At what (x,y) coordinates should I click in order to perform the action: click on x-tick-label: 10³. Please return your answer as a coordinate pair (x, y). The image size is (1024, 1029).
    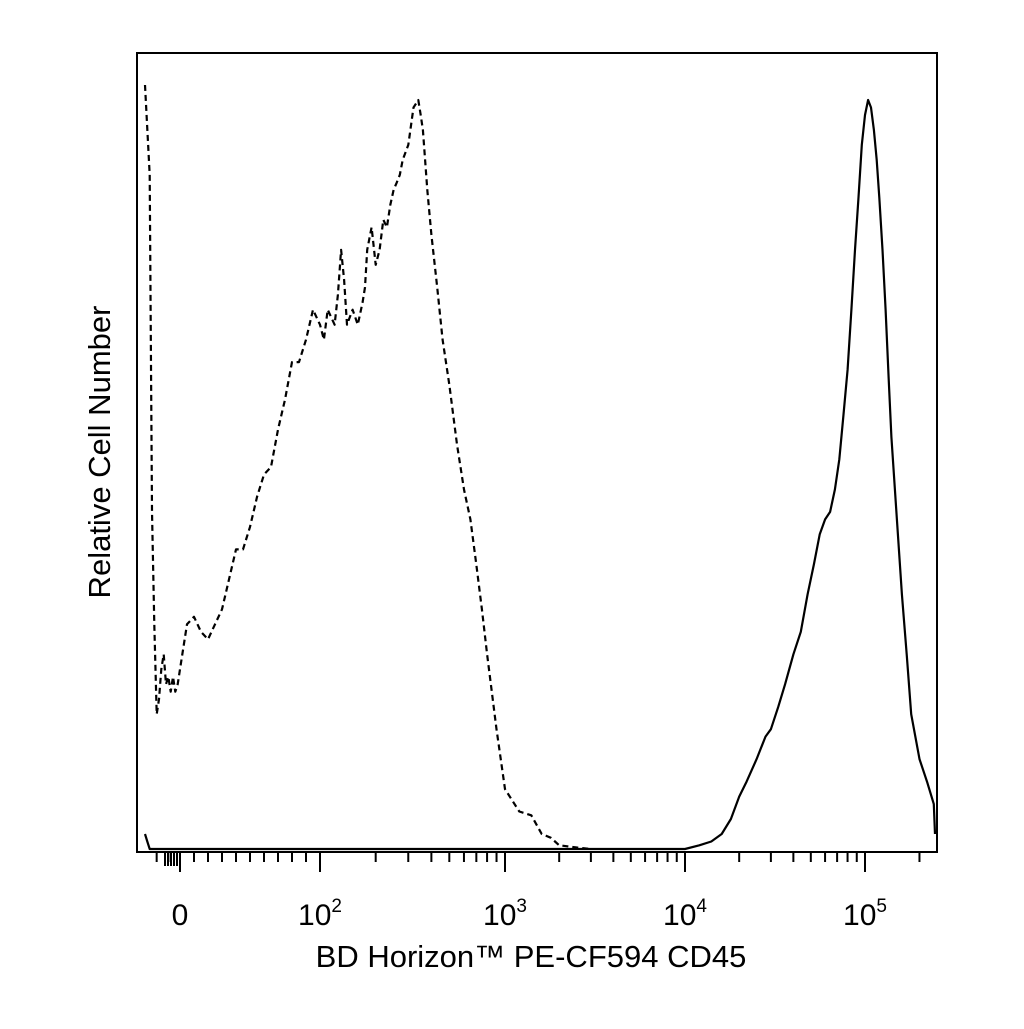
    Looking at the image, I should click on (505, 914).